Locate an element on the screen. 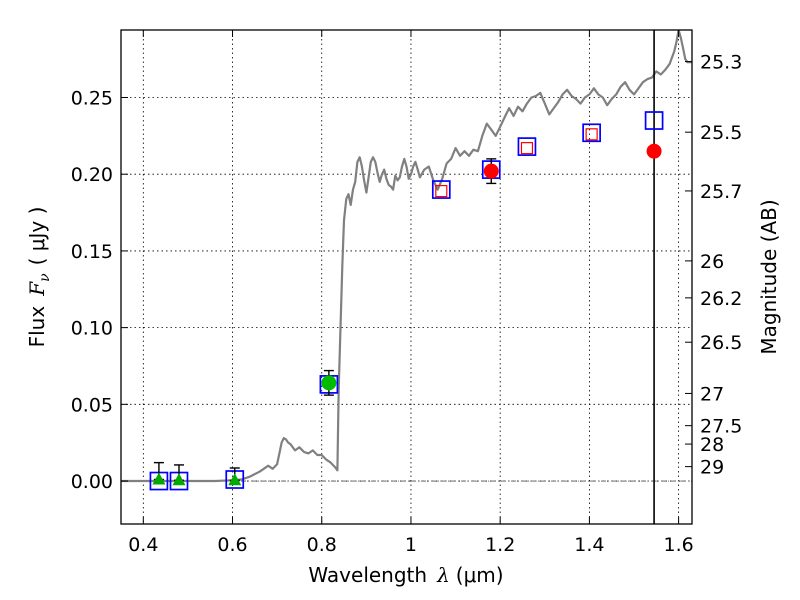 The image size is (800, 600). x-label-prefix: Wavelength is located at coordinates (367, 575).